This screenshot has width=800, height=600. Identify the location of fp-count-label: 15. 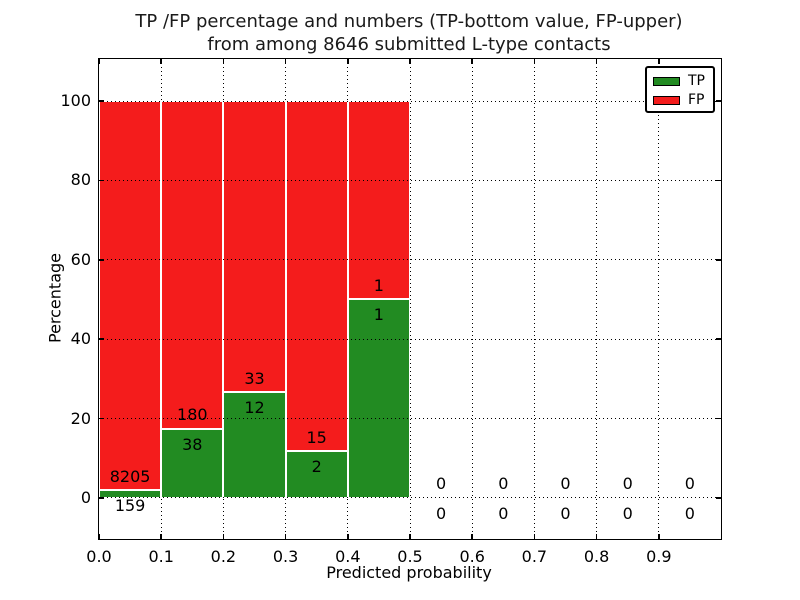
(316, 437).